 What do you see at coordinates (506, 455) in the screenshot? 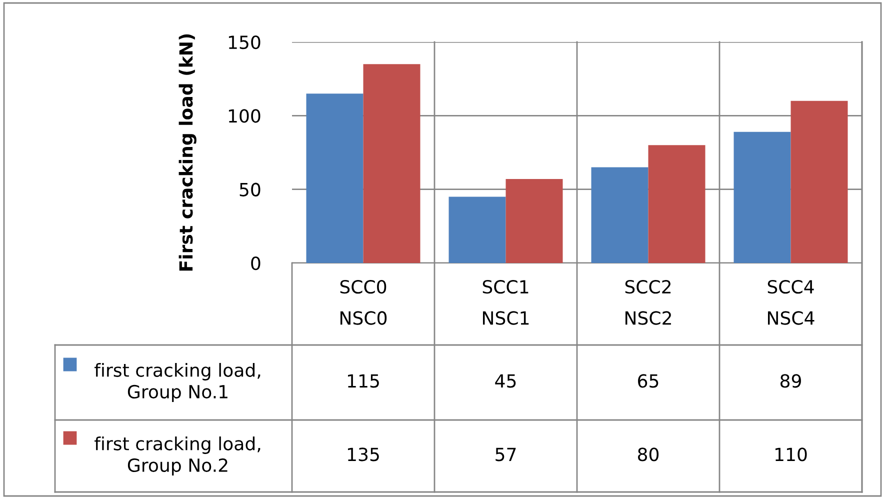
I see `data-label: 57` at bounding box center [506, 455].